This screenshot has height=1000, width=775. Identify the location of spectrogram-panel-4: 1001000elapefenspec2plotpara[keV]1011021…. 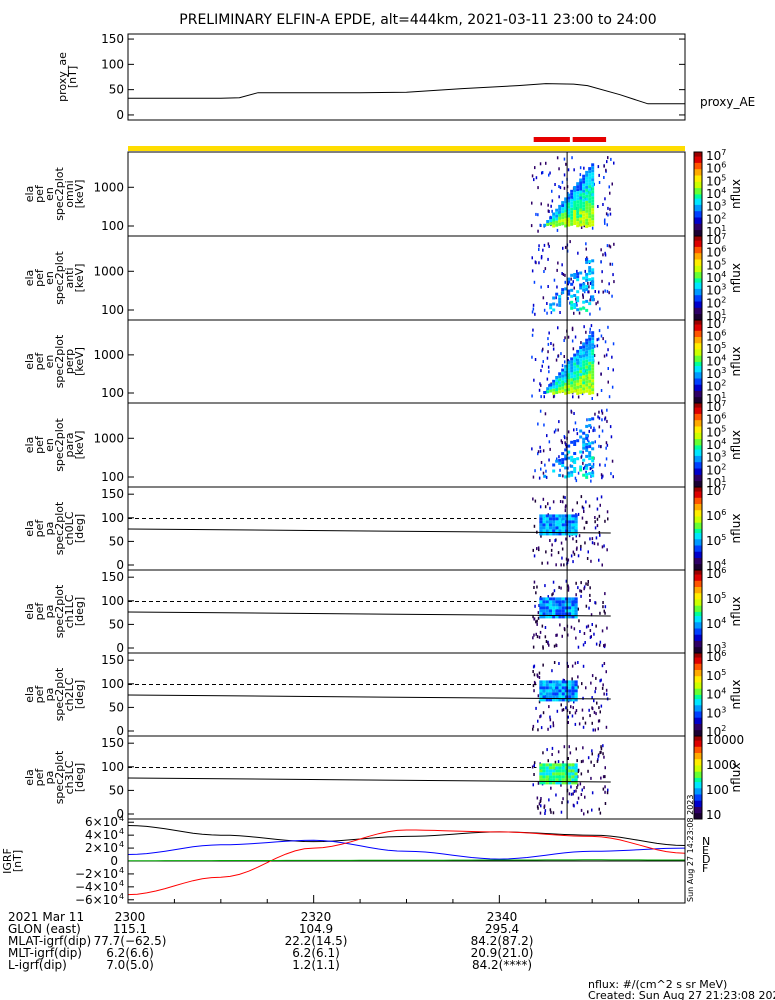
(383, 444).